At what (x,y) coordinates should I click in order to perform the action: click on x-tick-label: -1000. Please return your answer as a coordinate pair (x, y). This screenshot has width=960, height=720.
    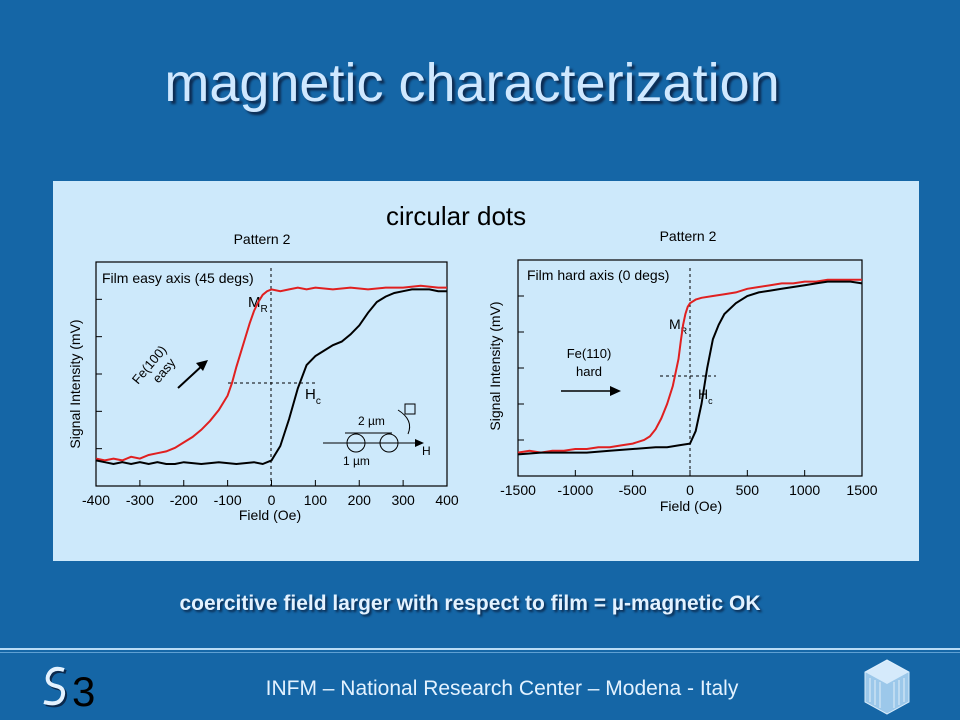
    Looking at the image, I should click on (575, 490).